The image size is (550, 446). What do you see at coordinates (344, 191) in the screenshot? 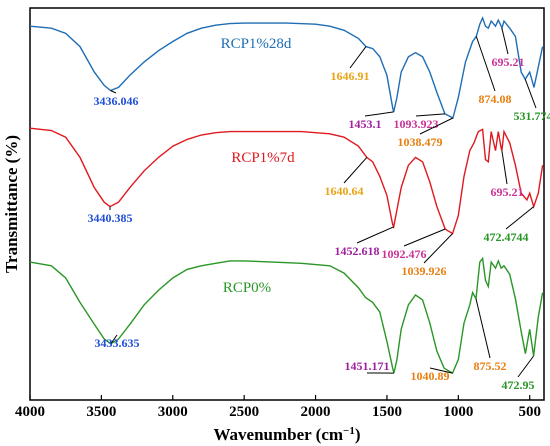
I see `annotation-label-10: 1640.64` at bounding box center [344, 191].